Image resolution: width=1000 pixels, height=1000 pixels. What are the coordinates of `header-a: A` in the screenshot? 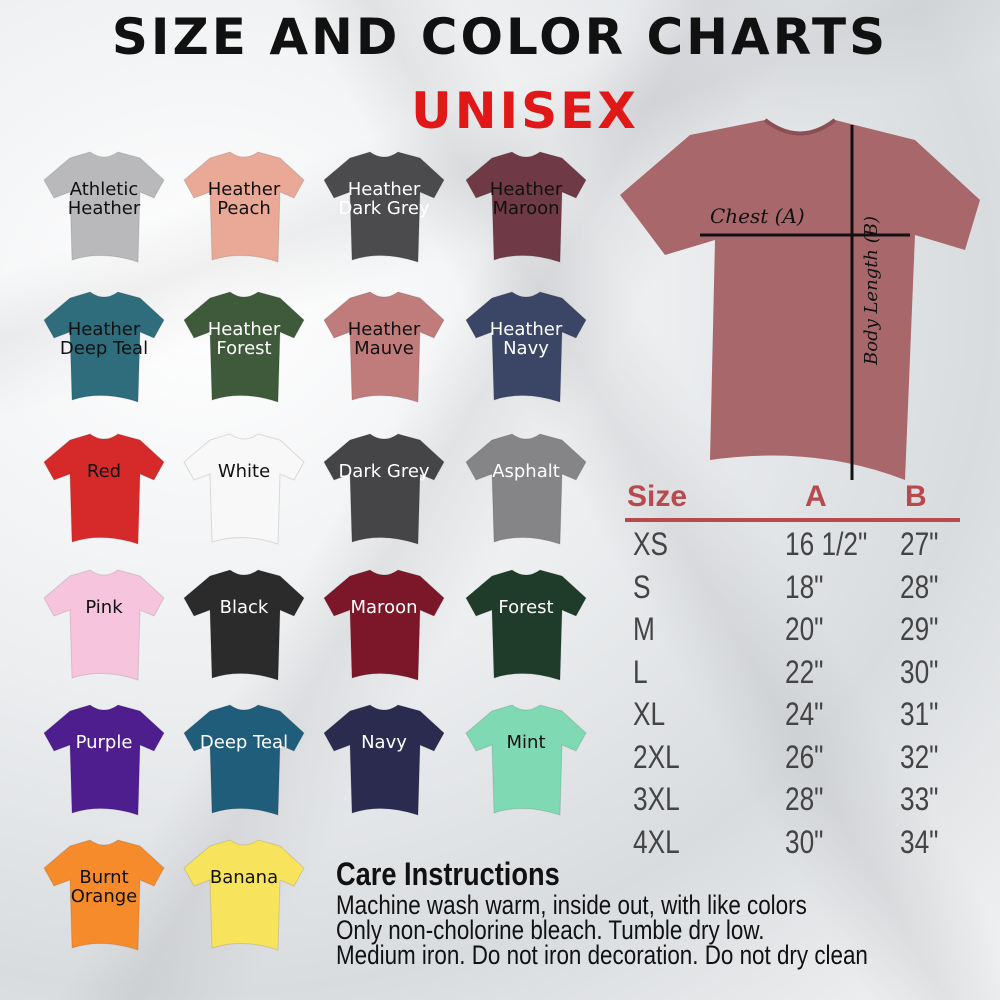 It's located at (816, 496).